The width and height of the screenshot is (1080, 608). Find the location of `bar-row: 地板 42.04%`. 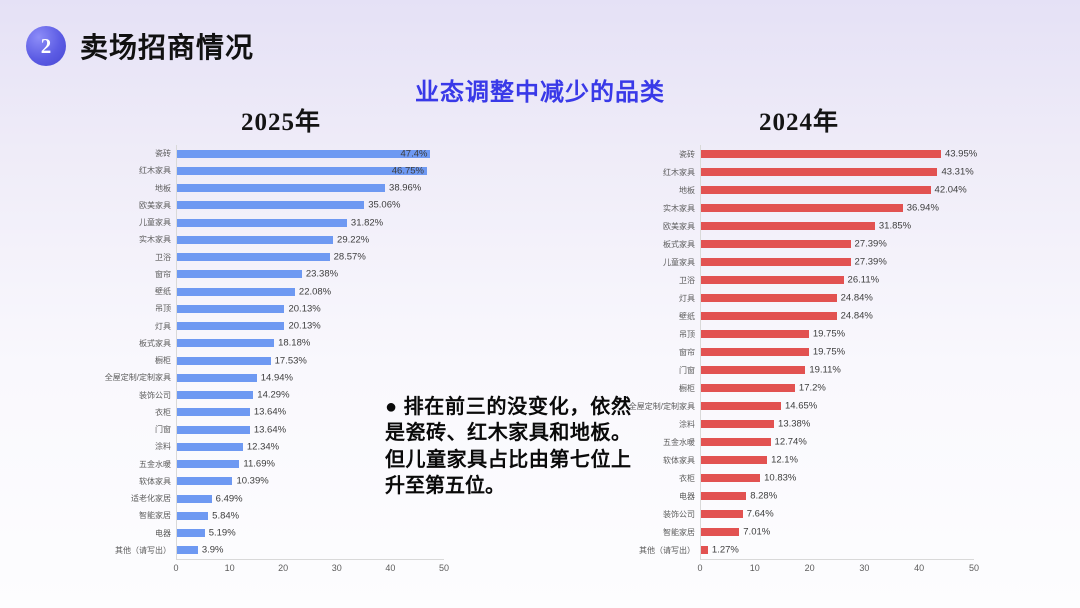

bar-row: 地板 42.04% is located at coordinates (799, 190).